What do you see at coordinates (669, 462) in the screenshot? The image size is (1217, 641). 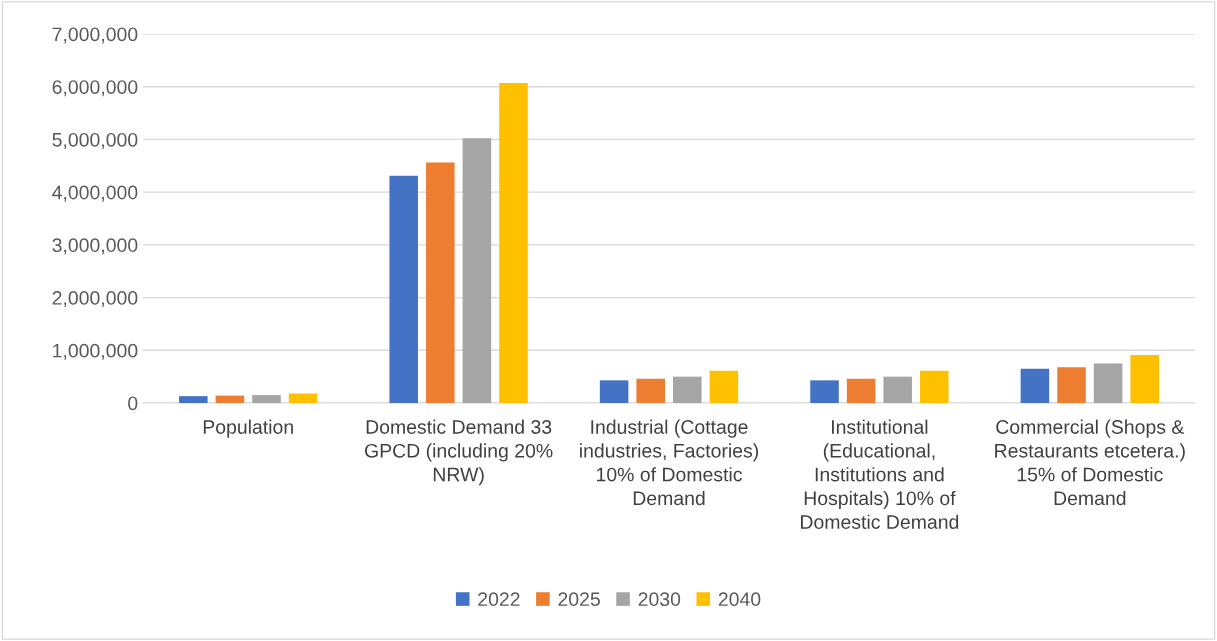 I see `x-tick-label: Industrial (Cottage industries, Factories) 10% of Domestic Demand` at bounding box center [669, 462].